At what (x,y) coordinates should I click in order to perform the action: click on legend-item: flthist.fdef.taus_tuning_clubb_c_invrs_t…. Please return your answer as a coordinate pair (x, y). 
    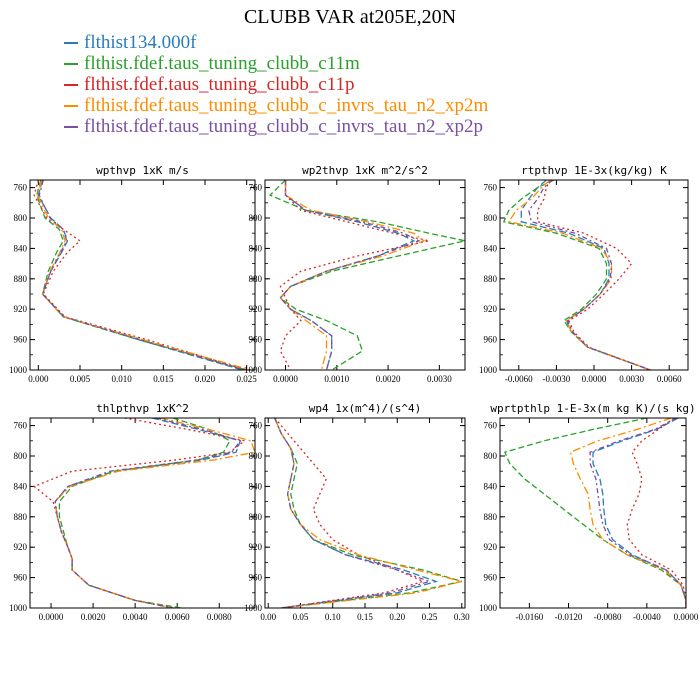
    Looking at the image, I should click on (276, 105).